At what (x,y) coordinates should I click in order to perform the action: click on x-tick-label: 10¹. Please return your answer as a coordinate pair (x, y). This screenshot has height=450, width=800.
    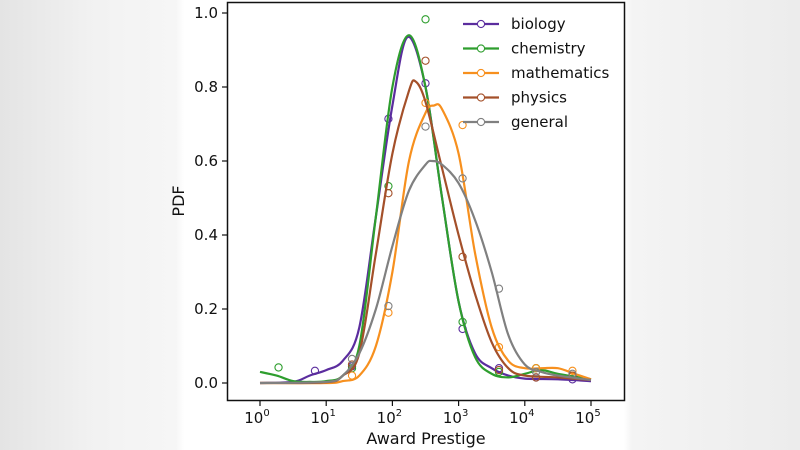
    Looking at the image, I should click on (322, 417).